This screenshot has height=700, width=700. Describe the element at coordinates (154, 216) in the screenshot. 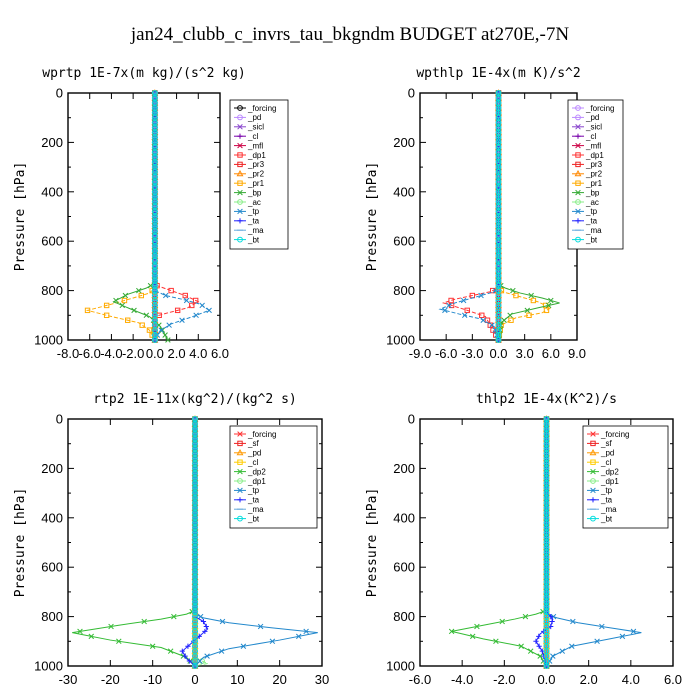

I see `series-bt` at that location.